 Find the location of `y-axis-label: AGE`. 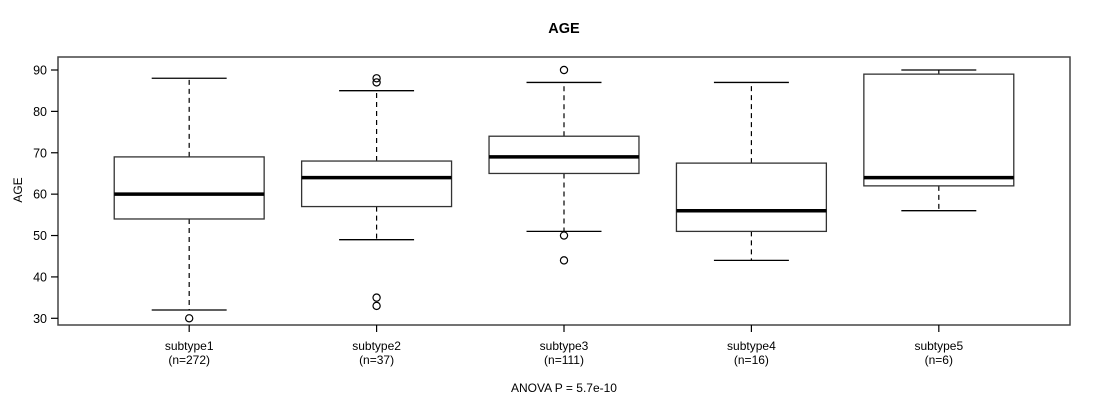

y-axis-label: AGE is located at coordinates (18, 189).